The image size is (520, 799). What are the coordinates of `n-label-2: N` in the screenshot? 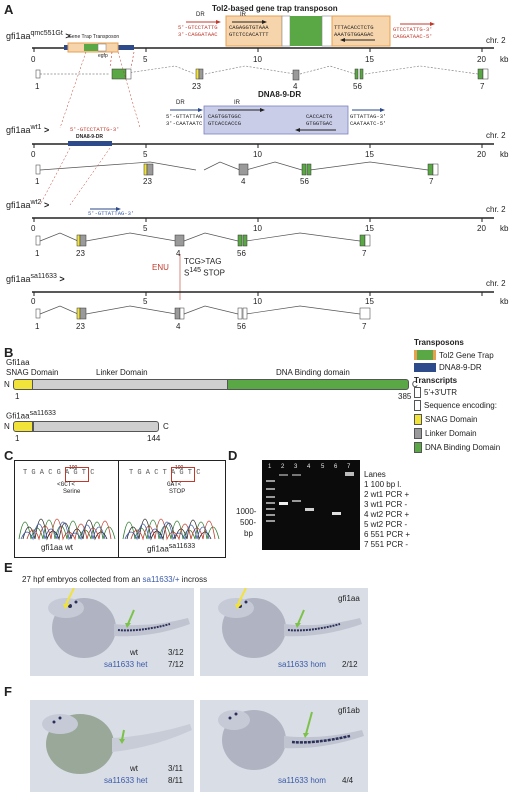 It's located at (7, 426).